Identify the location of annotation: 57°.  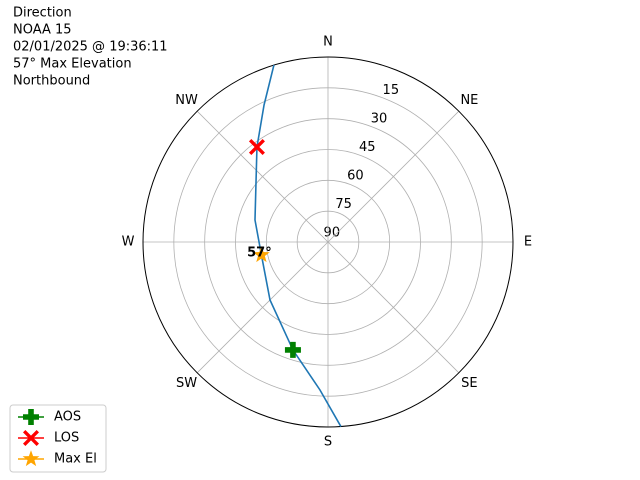
(259, 252).